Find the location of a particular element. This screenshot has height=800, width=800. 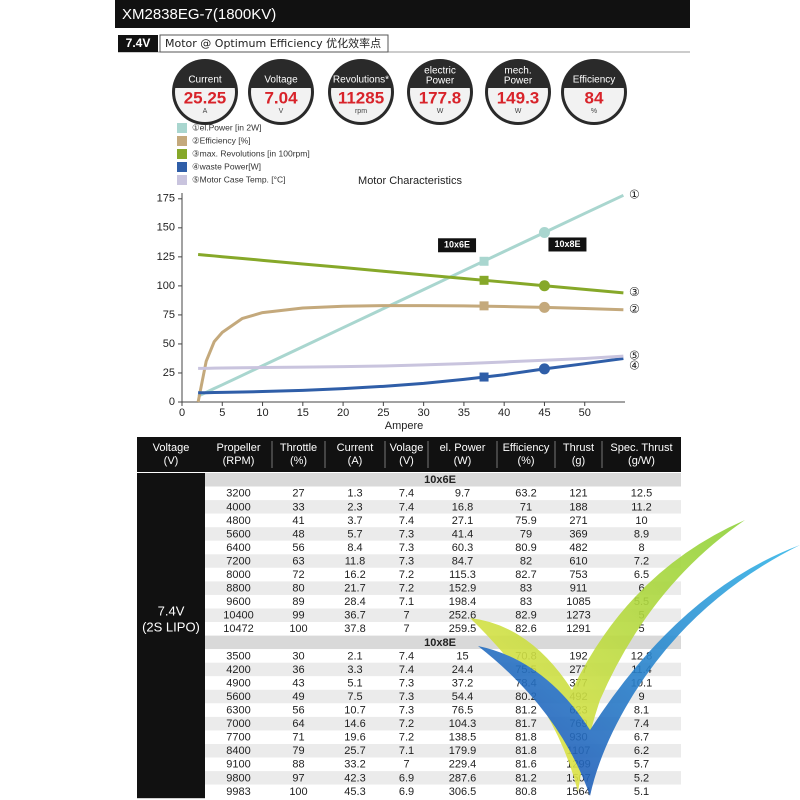

table-cell: 911 is located at coordinates (579, 589).